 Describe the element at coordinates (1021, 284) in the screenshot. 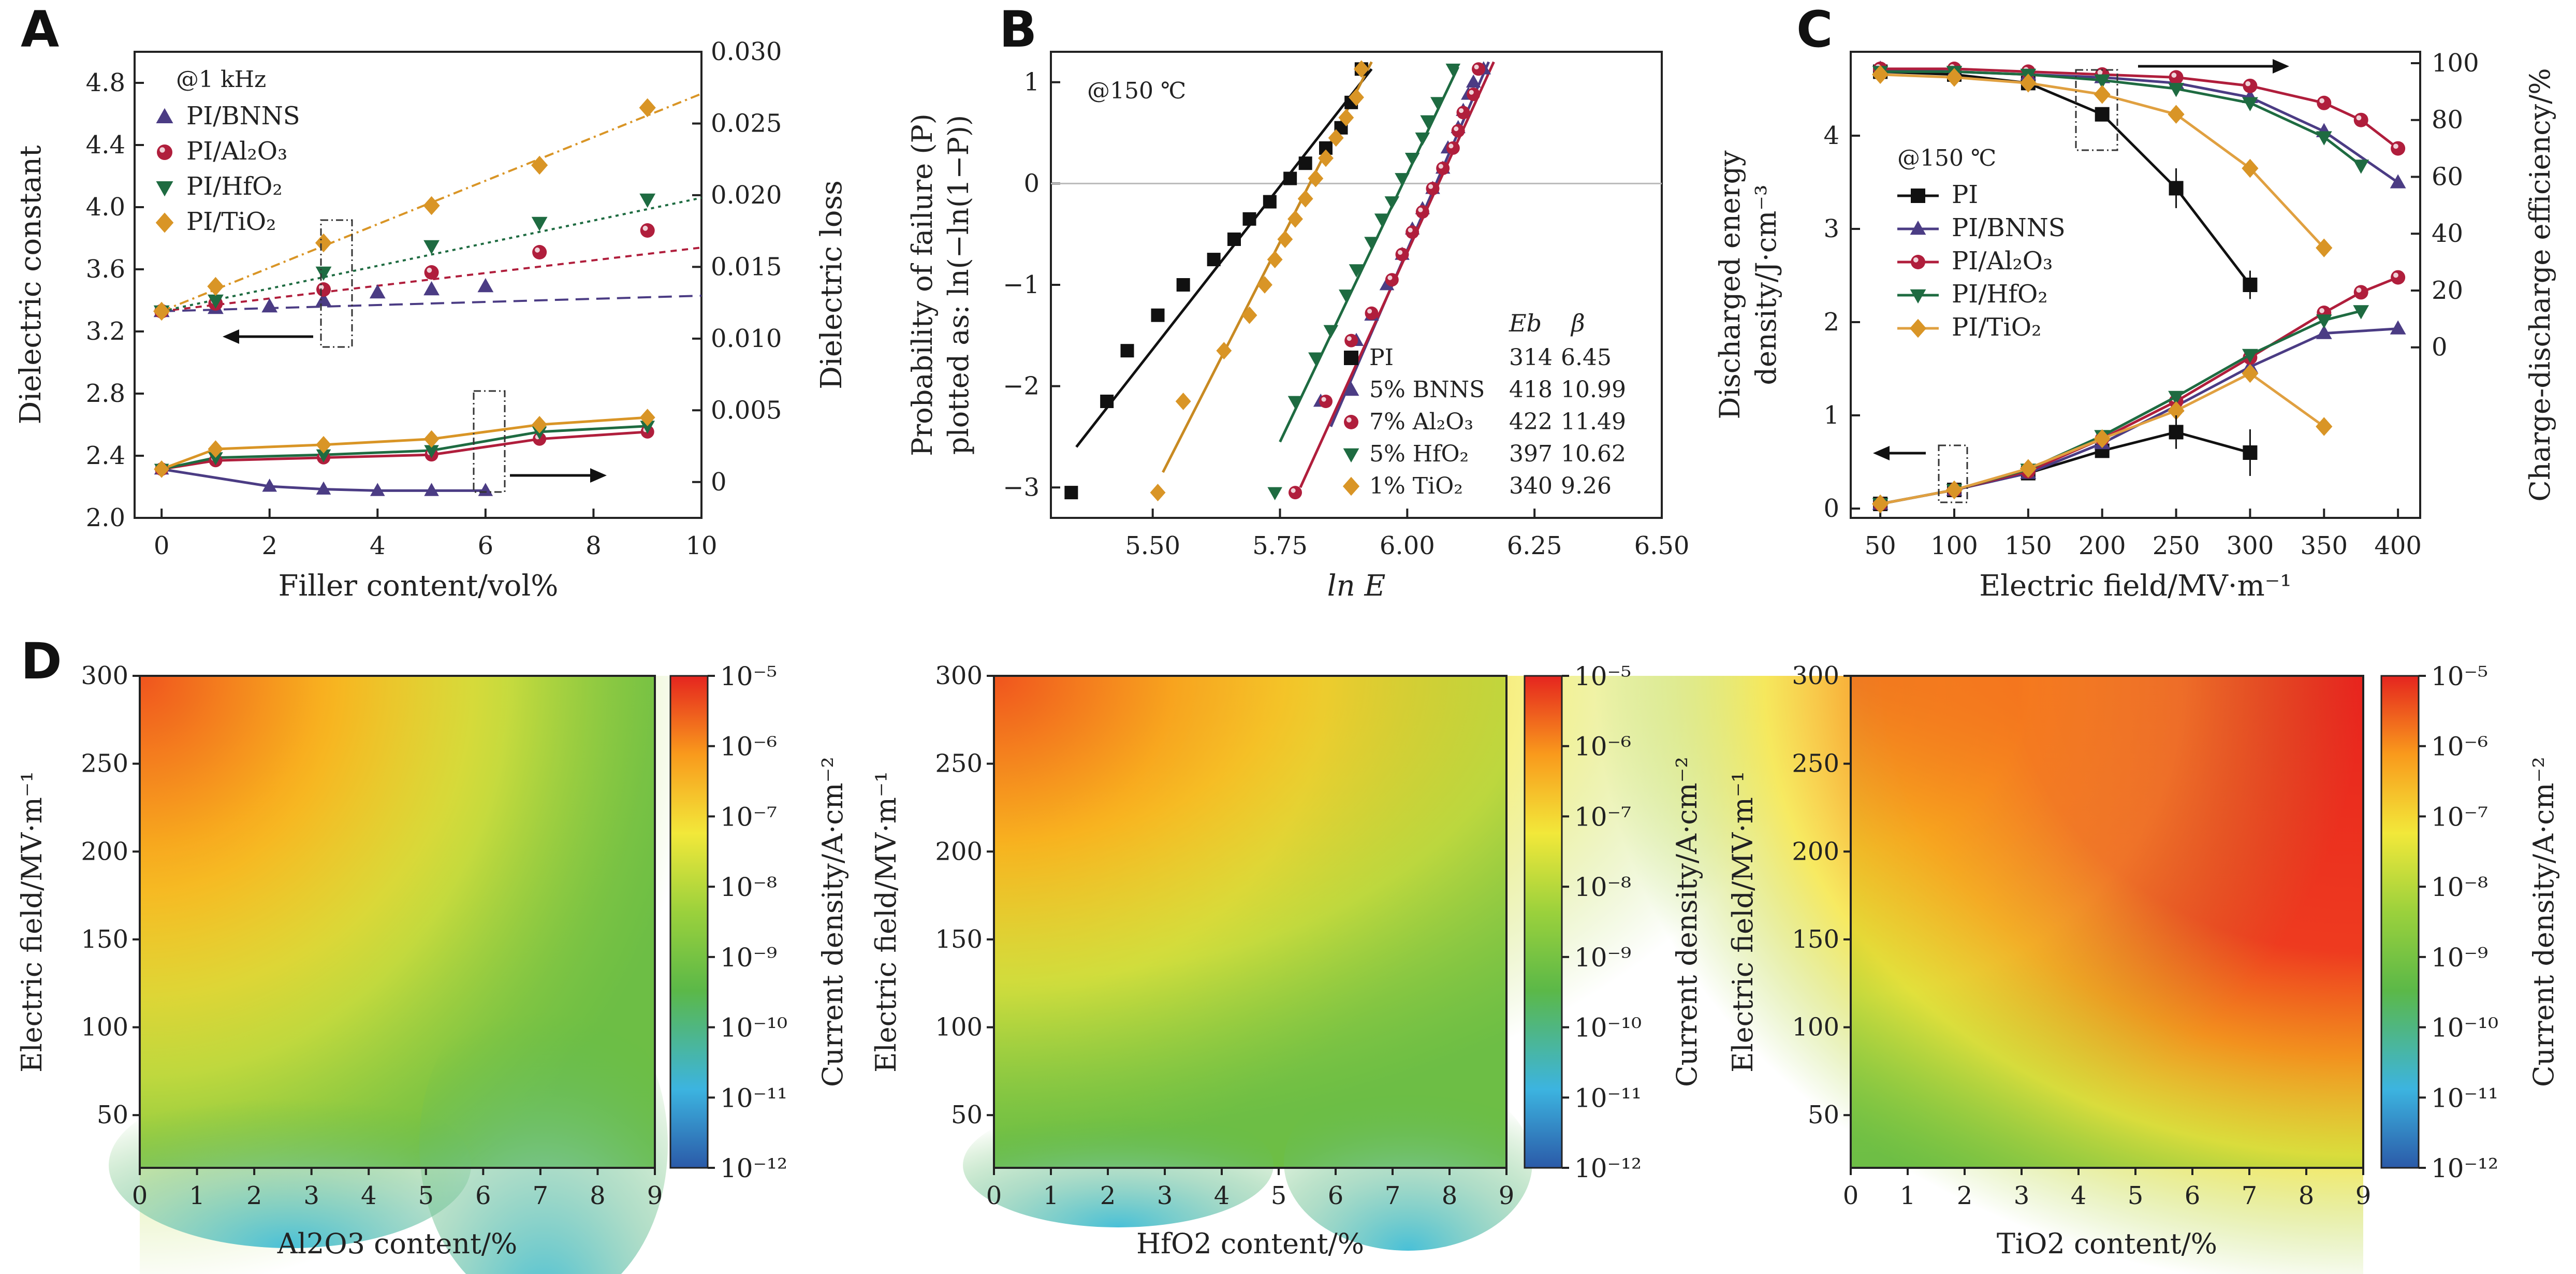

I see `y-tick-label: −1` at that location.